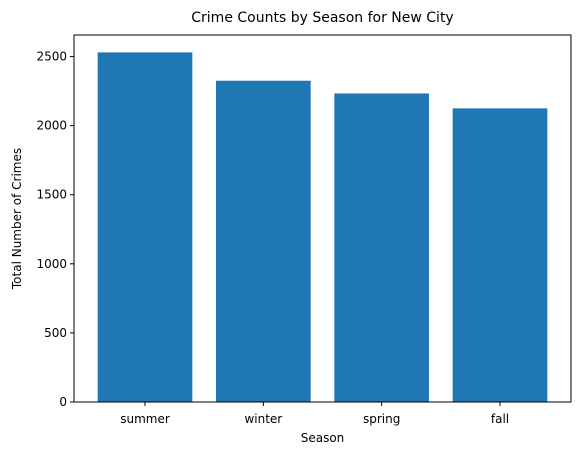 The height and width of the screenshot is (459, 583). What do you see at coordinates (145, 227) in the screenshot?
I see `bar-summer` at bounding box center [145, 227].